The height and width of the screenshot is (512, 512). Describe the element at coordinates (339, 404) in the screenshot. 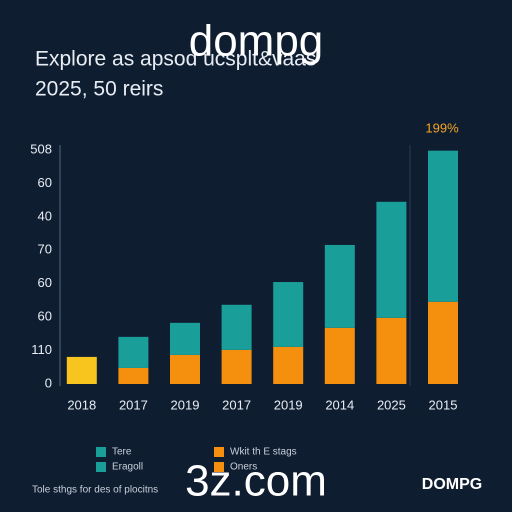

I see `x-tick-label: 2014` at that location.